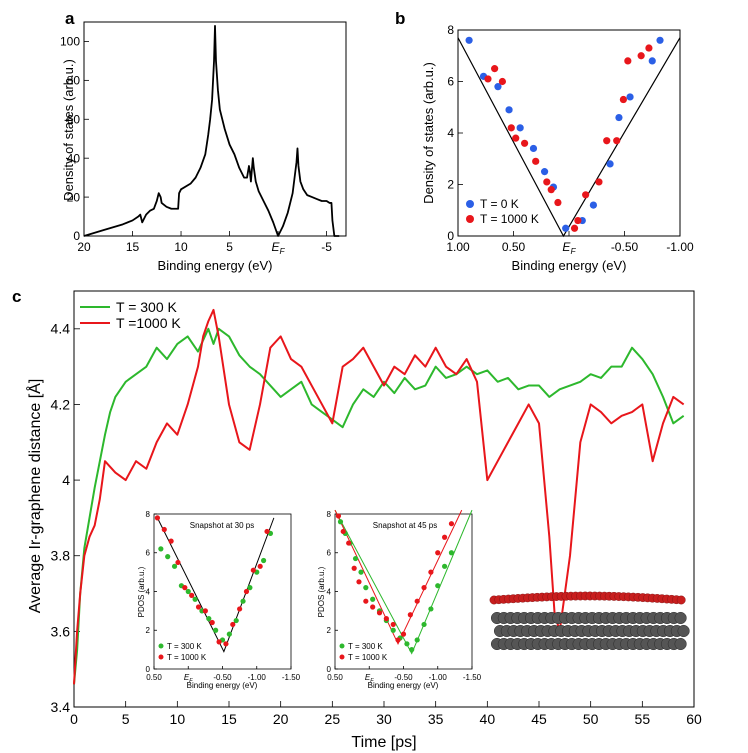 Image resolution: width=748 pixels, height=753 pixels. What do you see at coordinates (74, 119) in the screenshot?
I see `y-tick-label: 60` at bounding box center [74, 119].